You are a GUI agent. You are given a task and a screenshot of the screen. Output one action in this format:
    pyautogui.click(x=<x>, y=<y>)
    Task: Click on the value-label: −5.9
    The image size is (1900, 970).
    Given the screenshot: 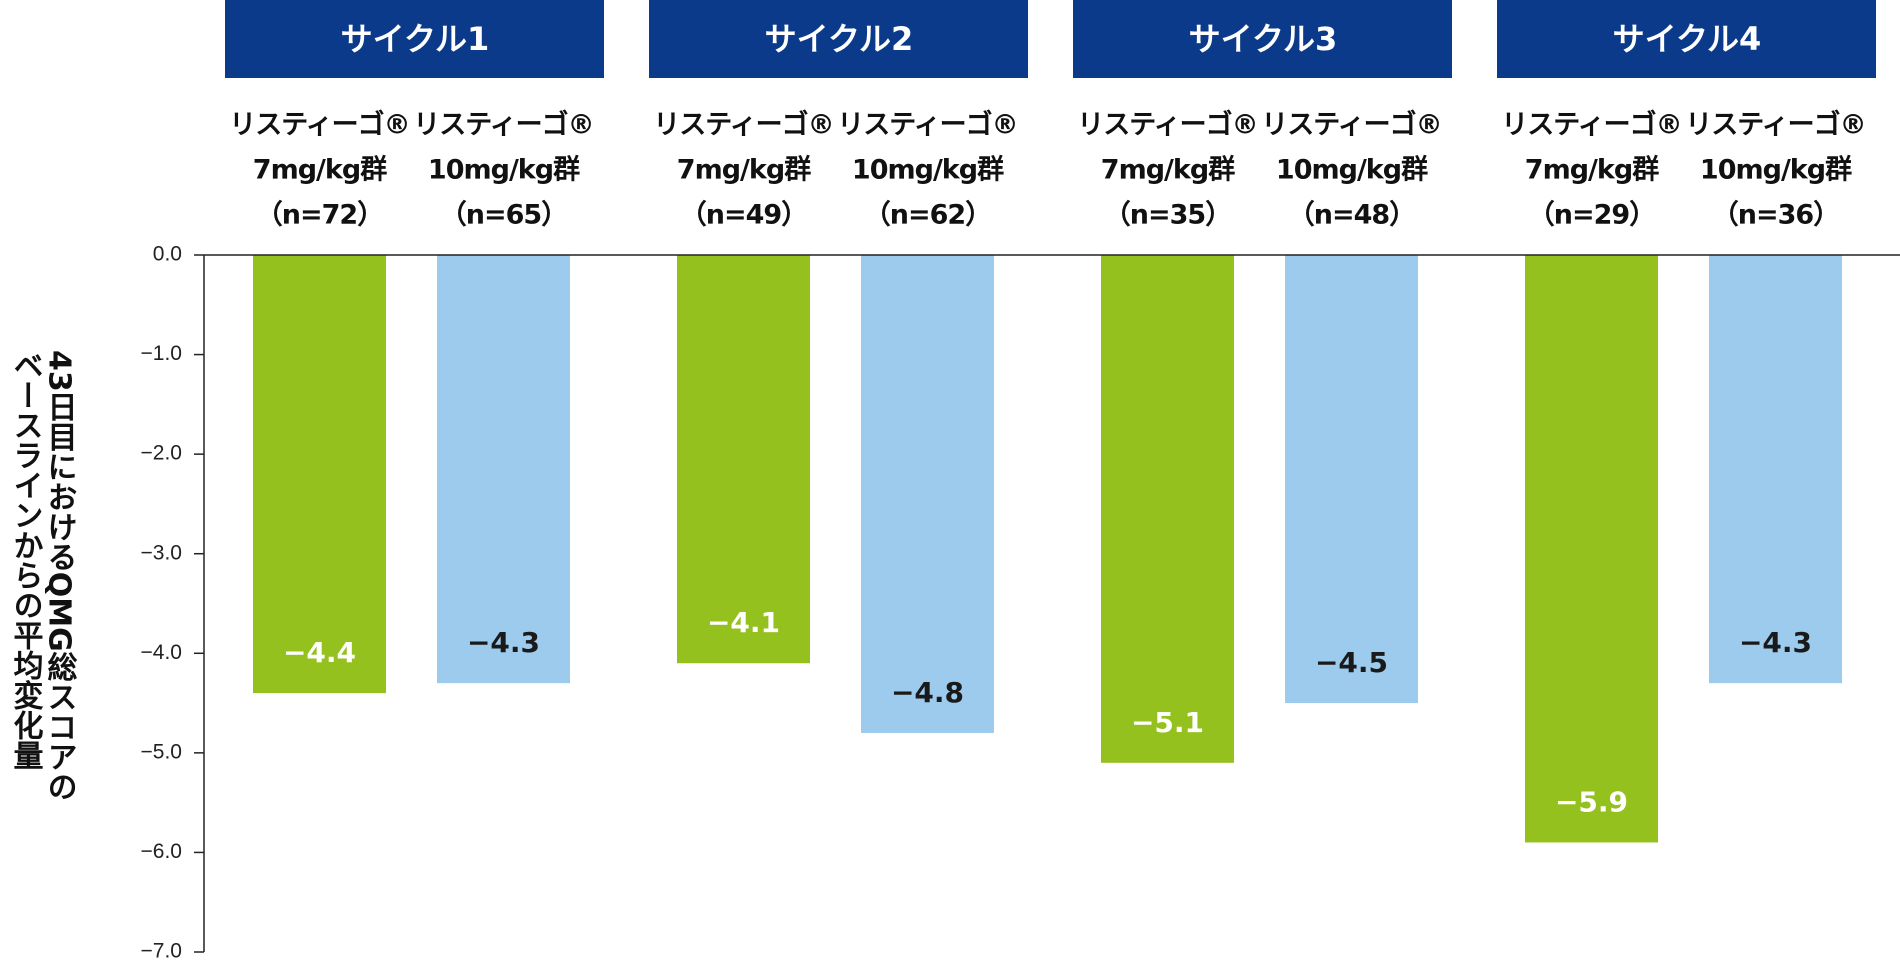 What is the action you would take?
    pyautogui.click(x=1591, y=801)
    